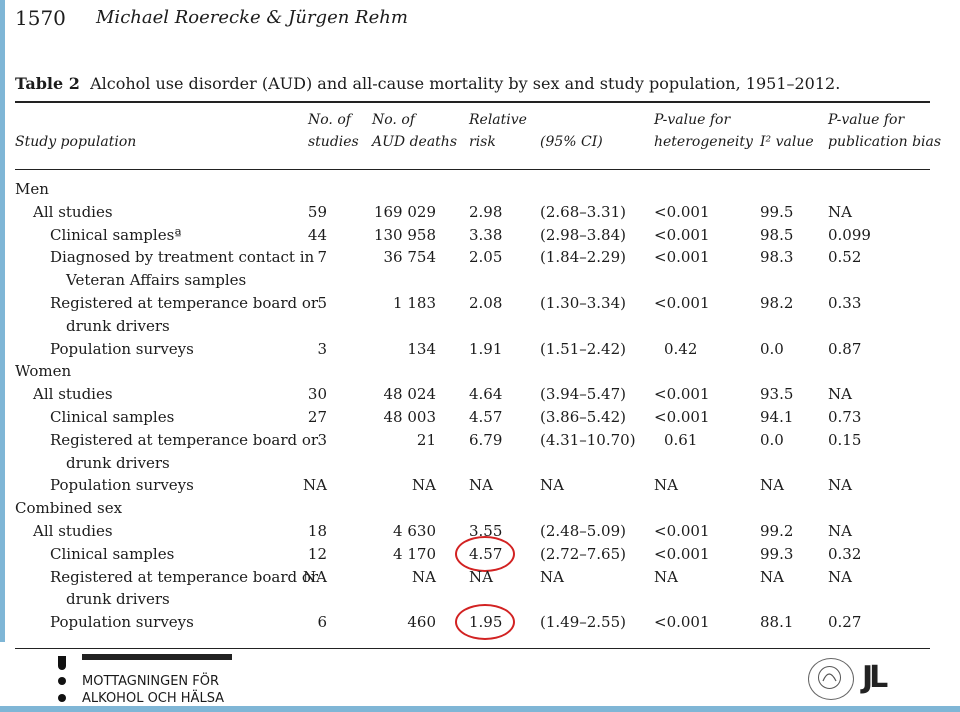  I want to click on cell-ci: (3.94–5.47), so click(583, 394).